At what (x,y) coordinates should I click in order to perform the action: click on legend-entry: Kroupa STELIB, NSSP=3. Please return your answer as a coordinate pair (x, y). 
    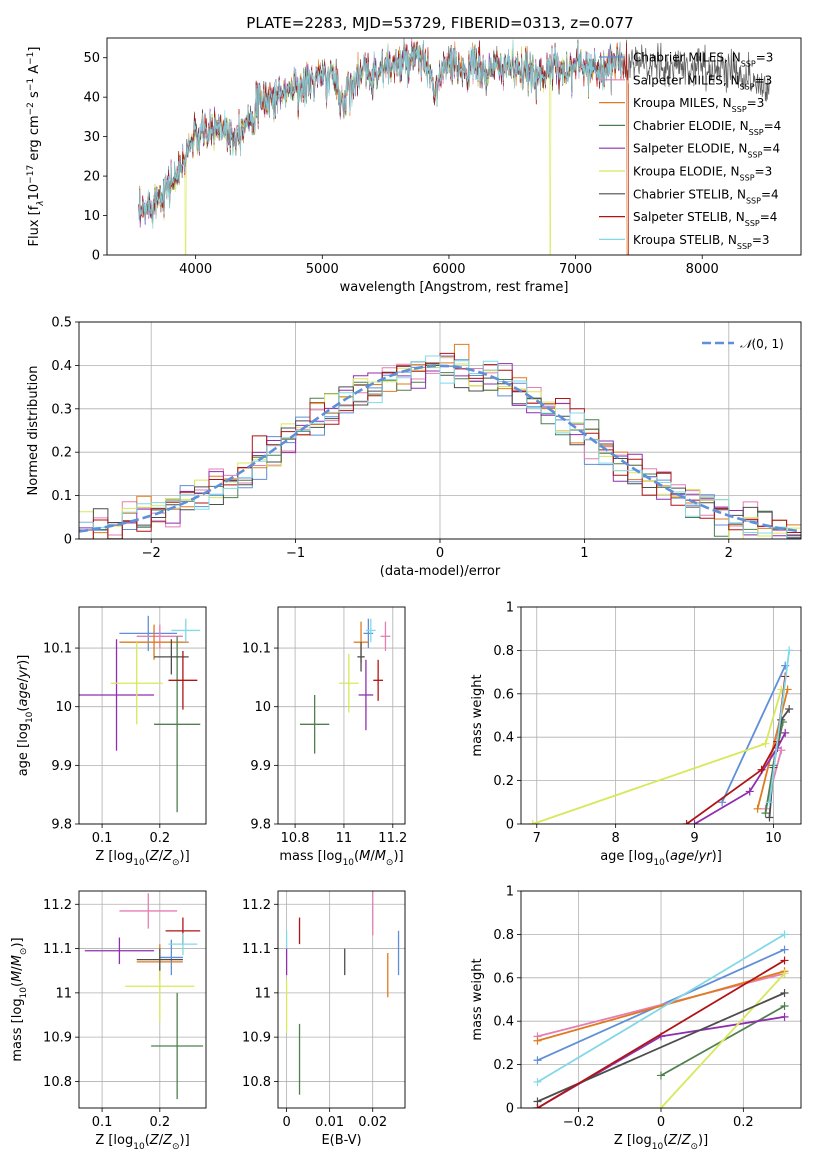
    Looking at the image, I should click on (701, 242).